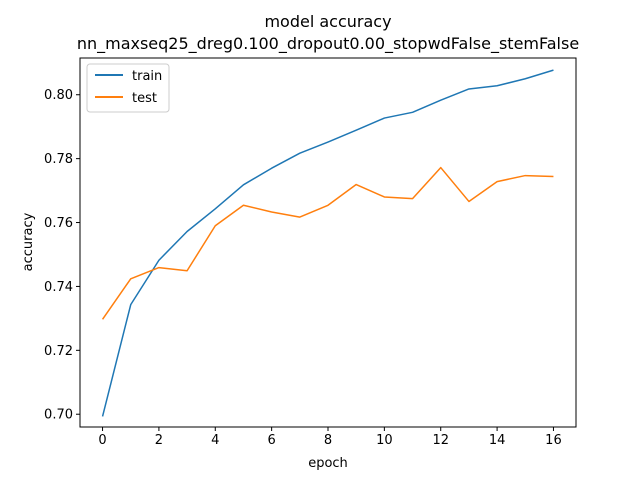 This screenshot has width=640, height=480. Describe the element at coordinates (58, 95) in the screenshot. I see `y-tick-label: 0.80` at that location.